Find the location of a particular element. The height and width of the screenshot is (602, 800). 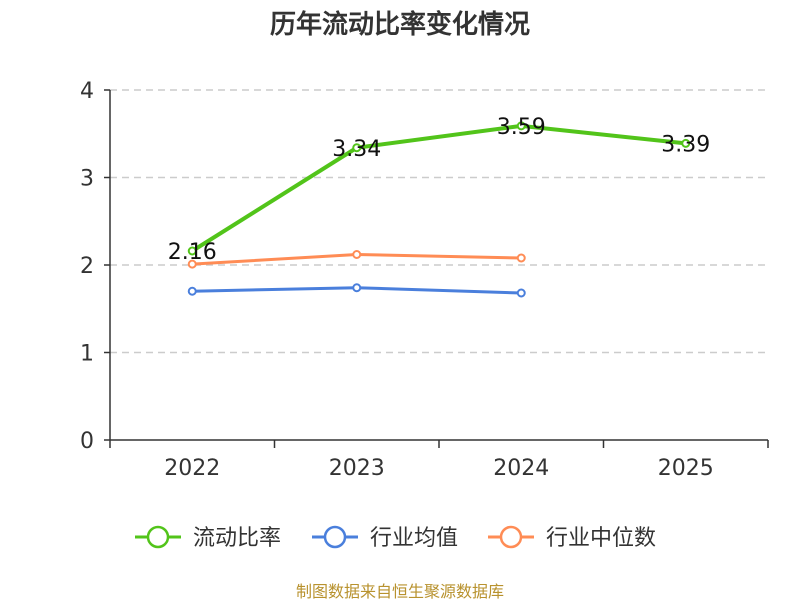

source-note: 制图数据来自恒生聚源数据库 is located at coordinates (399, 591).